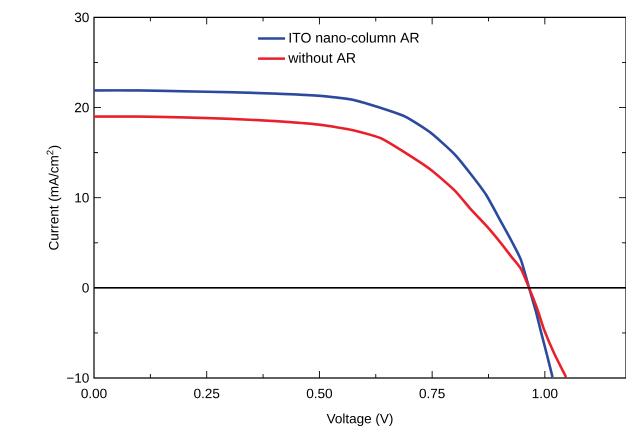  What do you see at coordinates (207, 393) in the screenshot?
I see `x-tick-label: 0.25` at bounding box center [207, 393].